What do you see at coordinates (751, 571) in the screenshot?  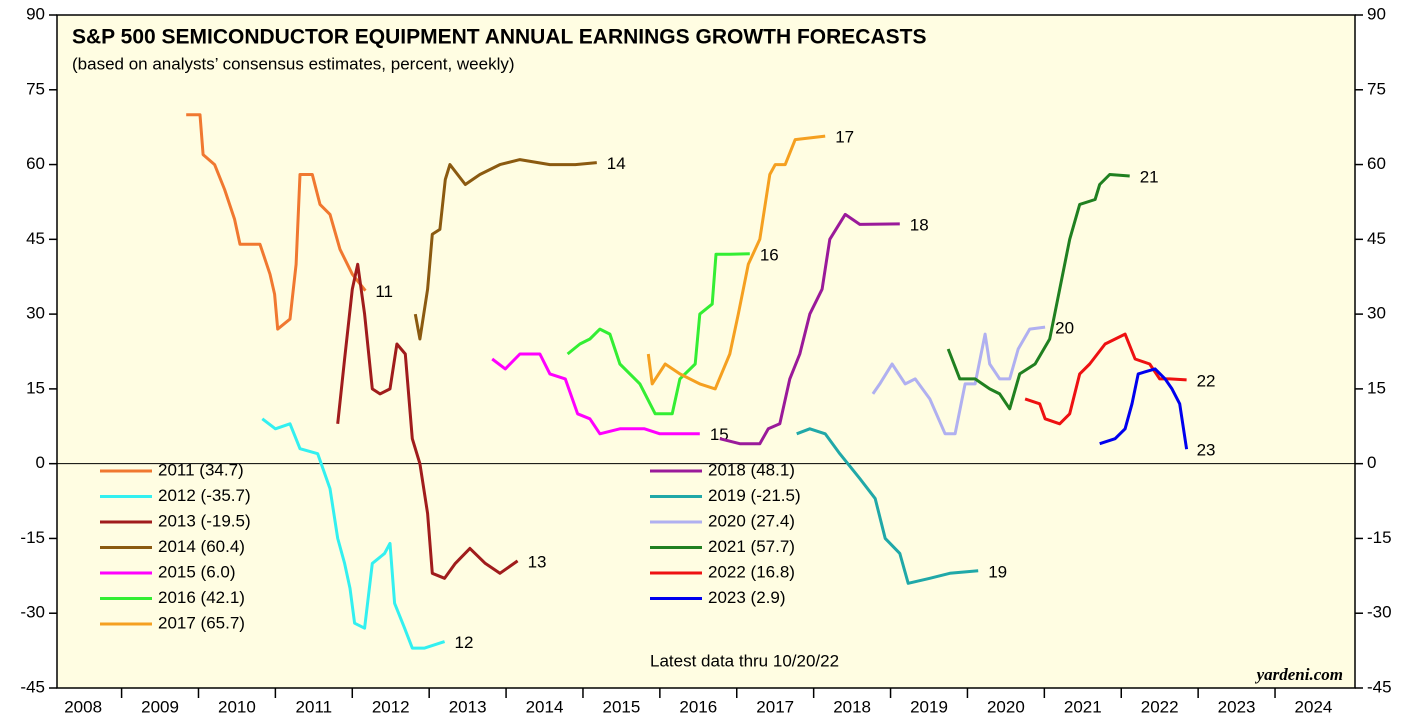 I see `legend-label: 2022 (16.8)` at bounding box center [751, 571].